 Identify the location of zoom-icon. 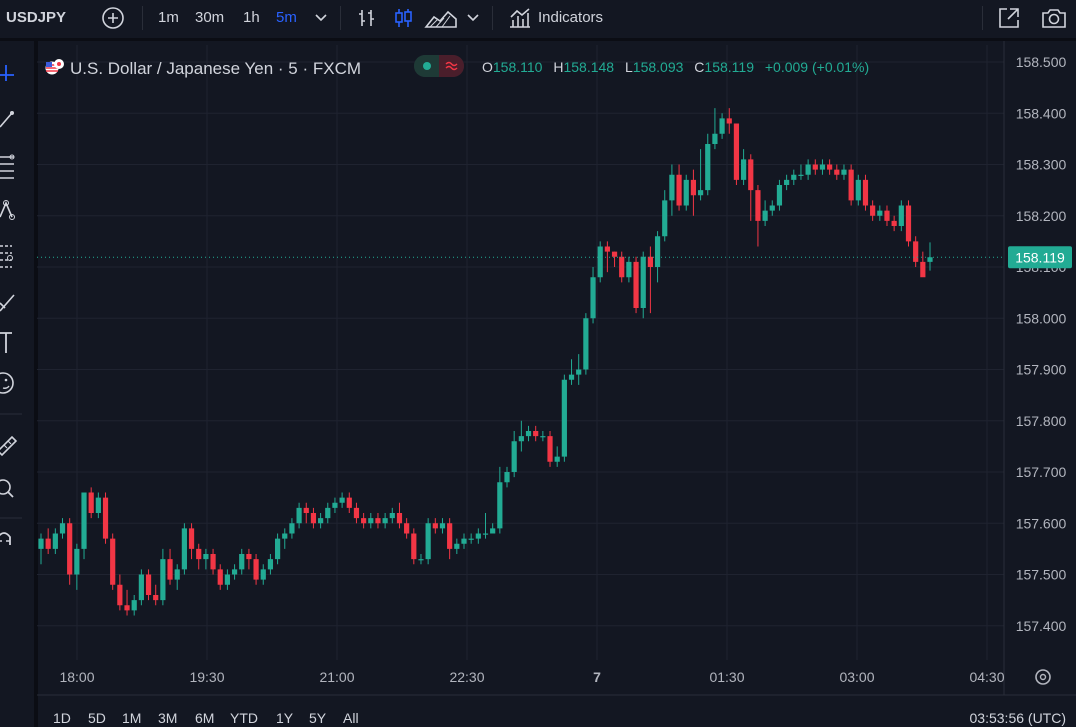
(7, 488).